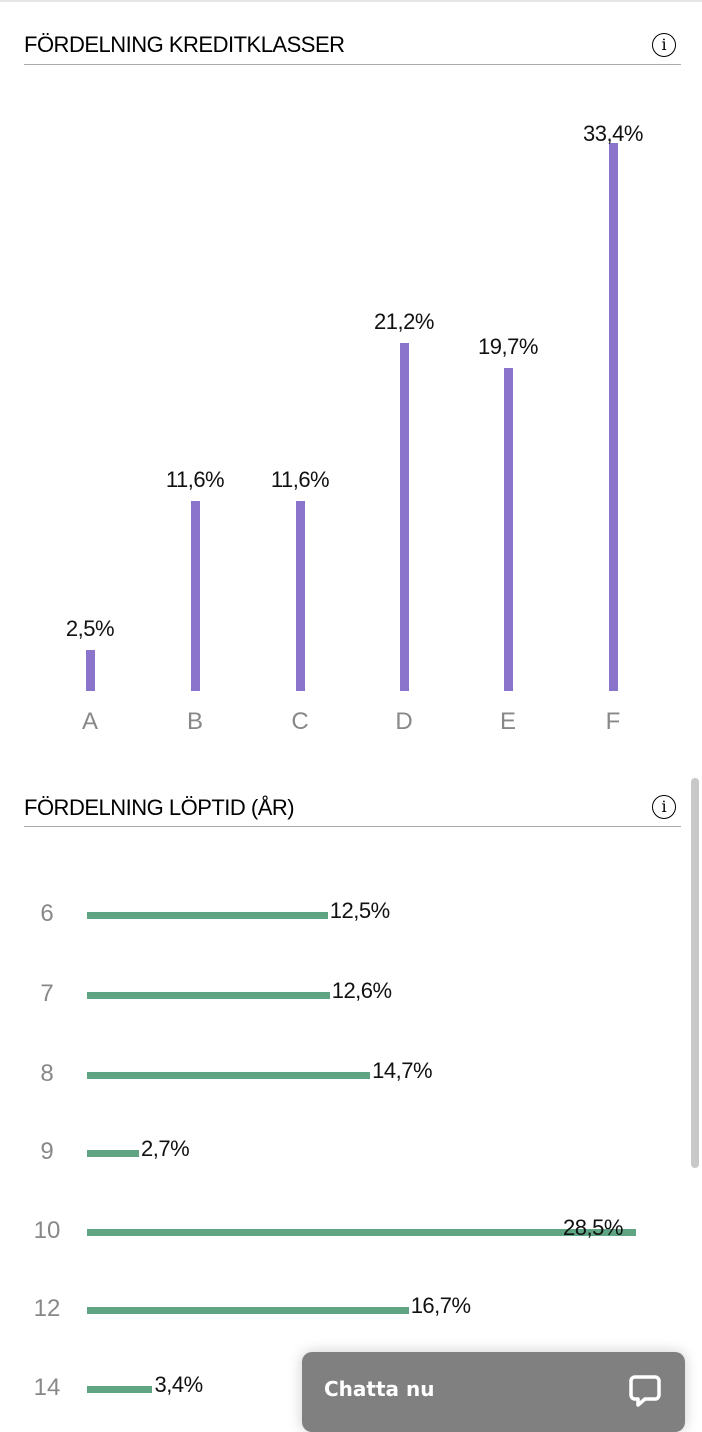 This screenshot has width=702, height=1432. What do you see at coordinates (184, 44) in the screenshot?
I see `credit-class-title: FÖRDELNING KREDITKLASSER` at bounding box center [184, 44].